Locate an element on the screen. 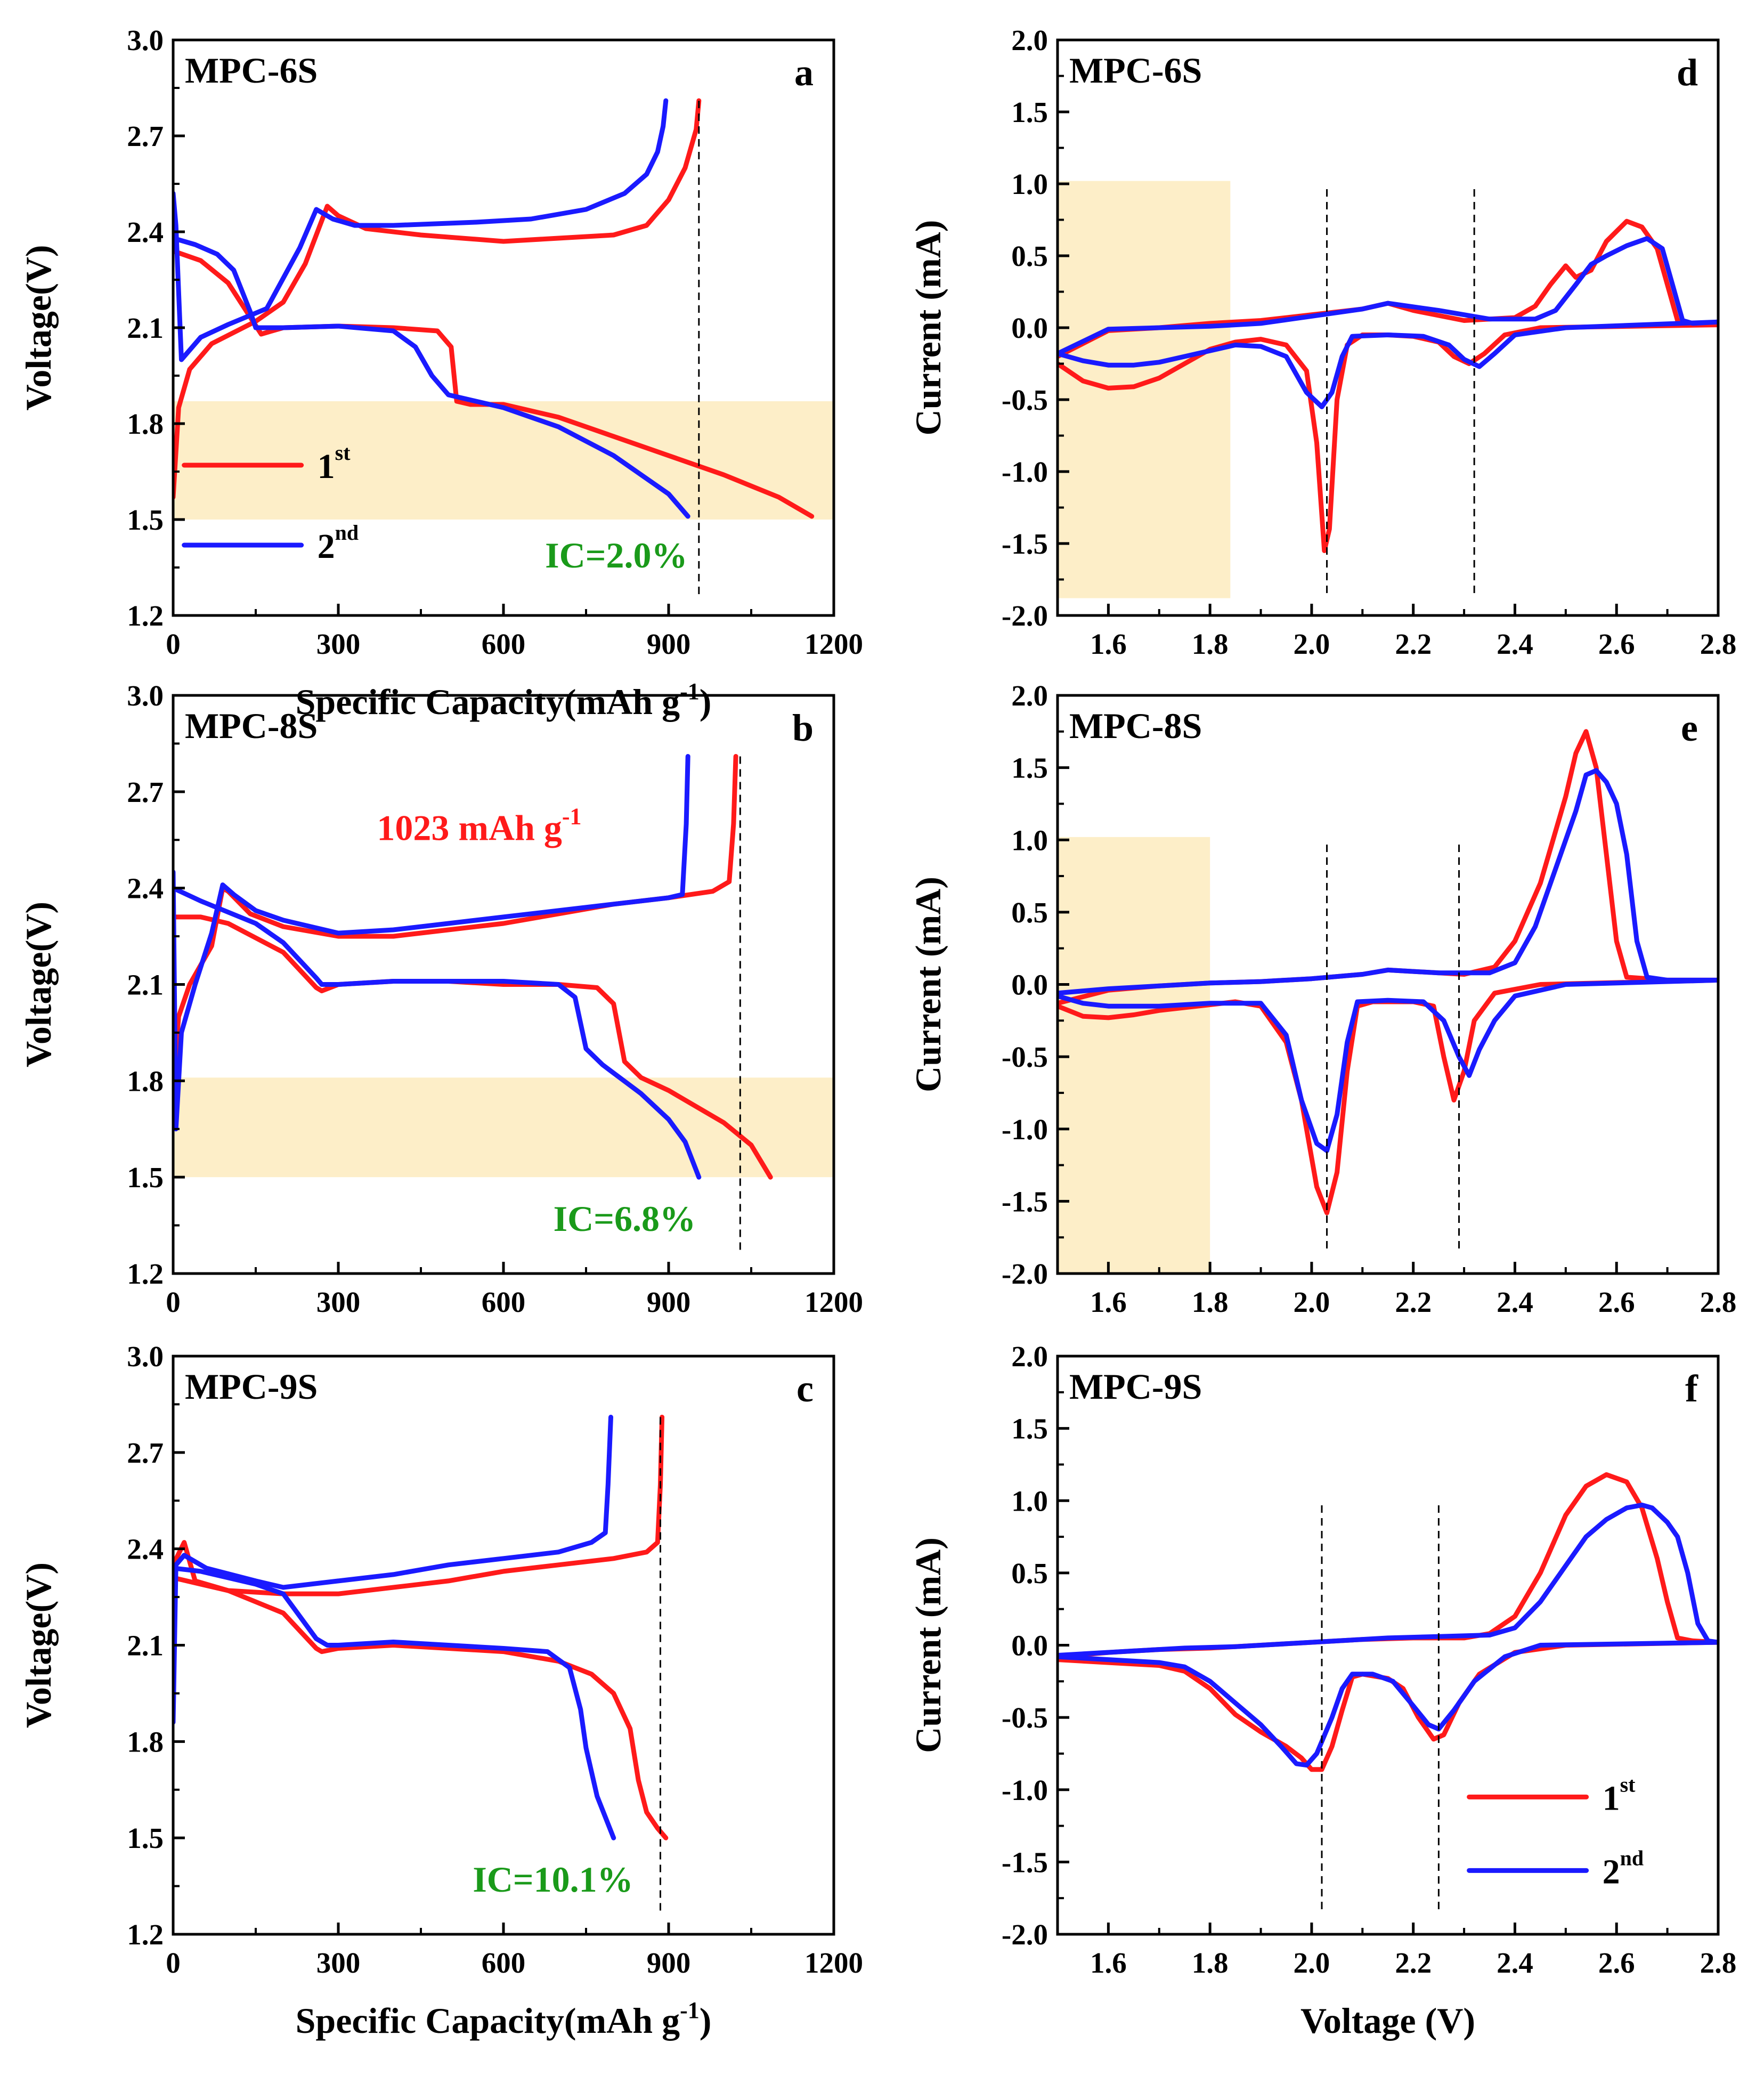 This screenshot has width=1764, height=2084. panel-letter: c is located at coordinates (805, 1388).